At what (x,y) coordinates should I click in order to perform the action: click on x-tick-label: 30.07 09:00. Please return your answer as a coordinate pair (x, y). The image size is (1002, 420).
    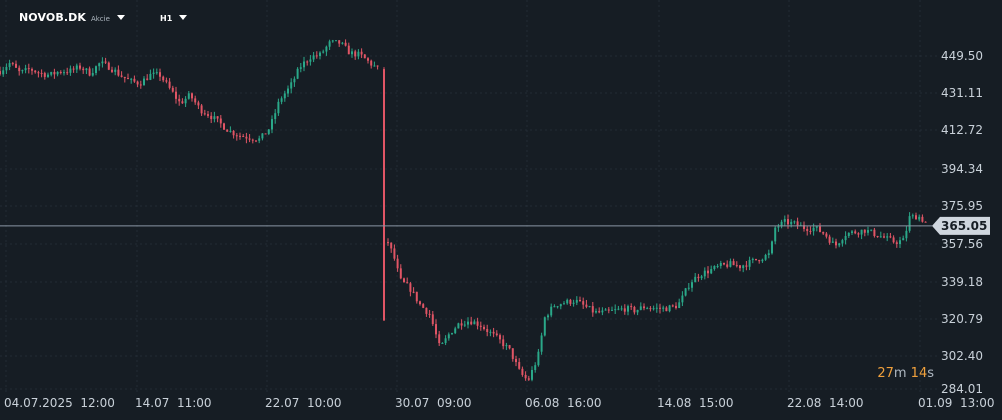
    Looking at the image, I should click on (433, 403).